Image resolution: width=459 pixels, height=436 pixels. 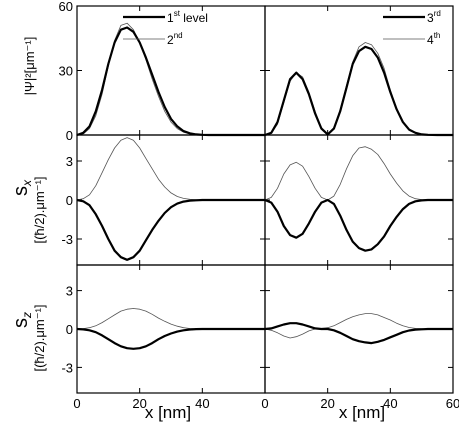 What do you see at coordinates (327, 403) in the screenshot?
I see `xtick-label-1: 20` at bounding box center [327, 403].